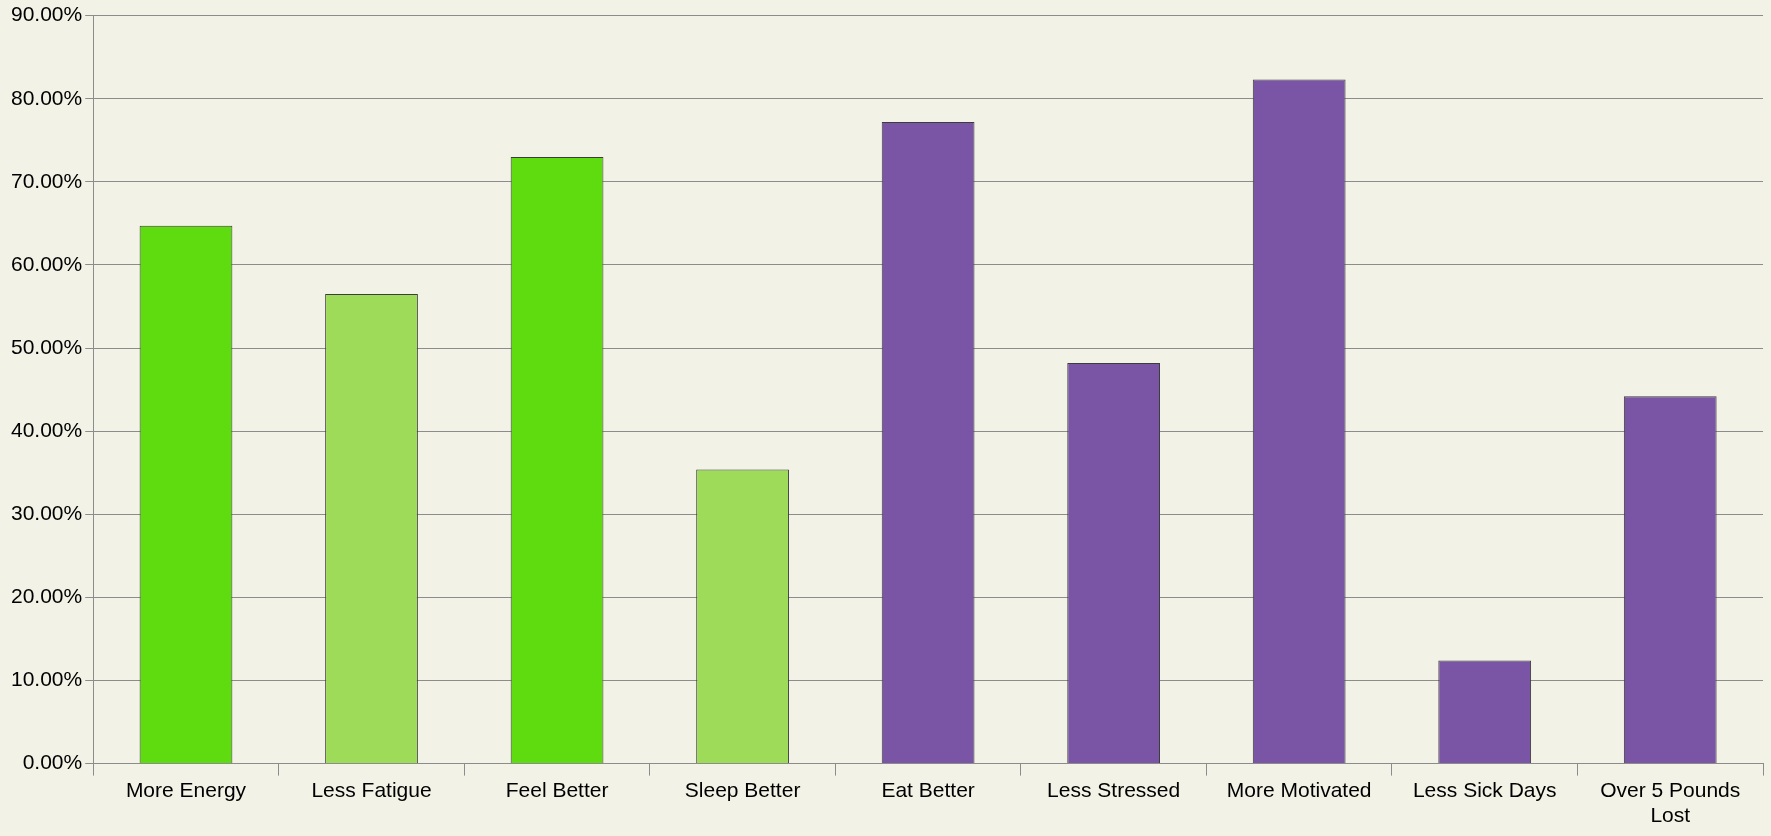  Describe the element at coordinates (46, 346) in the screenshot. I see `y-tick-label: 50.00%` at that location.